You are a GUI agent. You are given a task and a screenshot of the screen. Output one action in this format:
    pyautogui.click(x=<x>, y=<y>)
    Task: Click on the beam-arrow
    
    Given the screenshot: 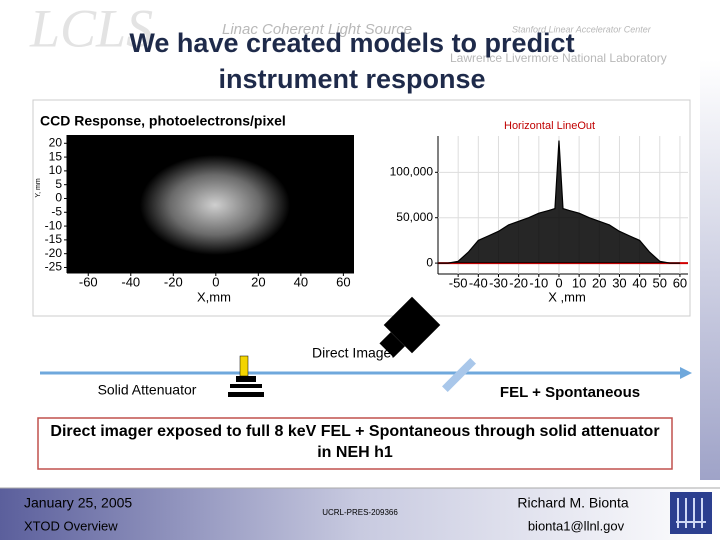 What is the action you would take?
    pyautogui.click(x=686, y=373)
    